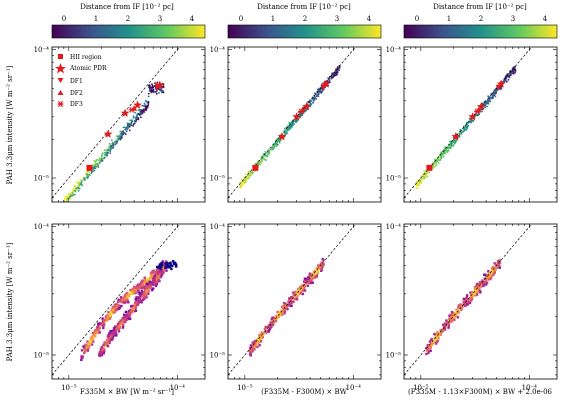  Describe the element at coordinates (477, 111) in the screenshot. I see `df3-marker-stroke` at that location.